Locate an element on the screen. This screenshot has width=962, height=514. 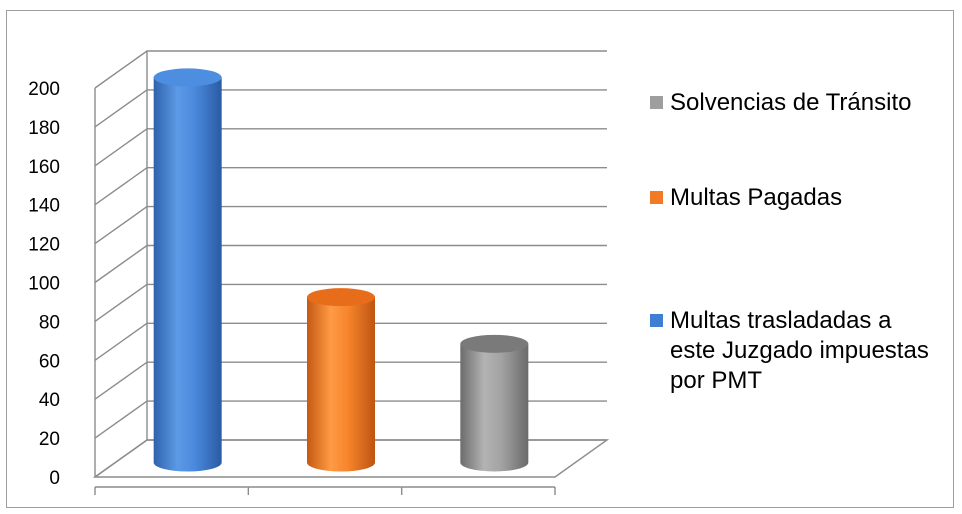
y-tick-label: 200 is located at coordinates (44, 89).